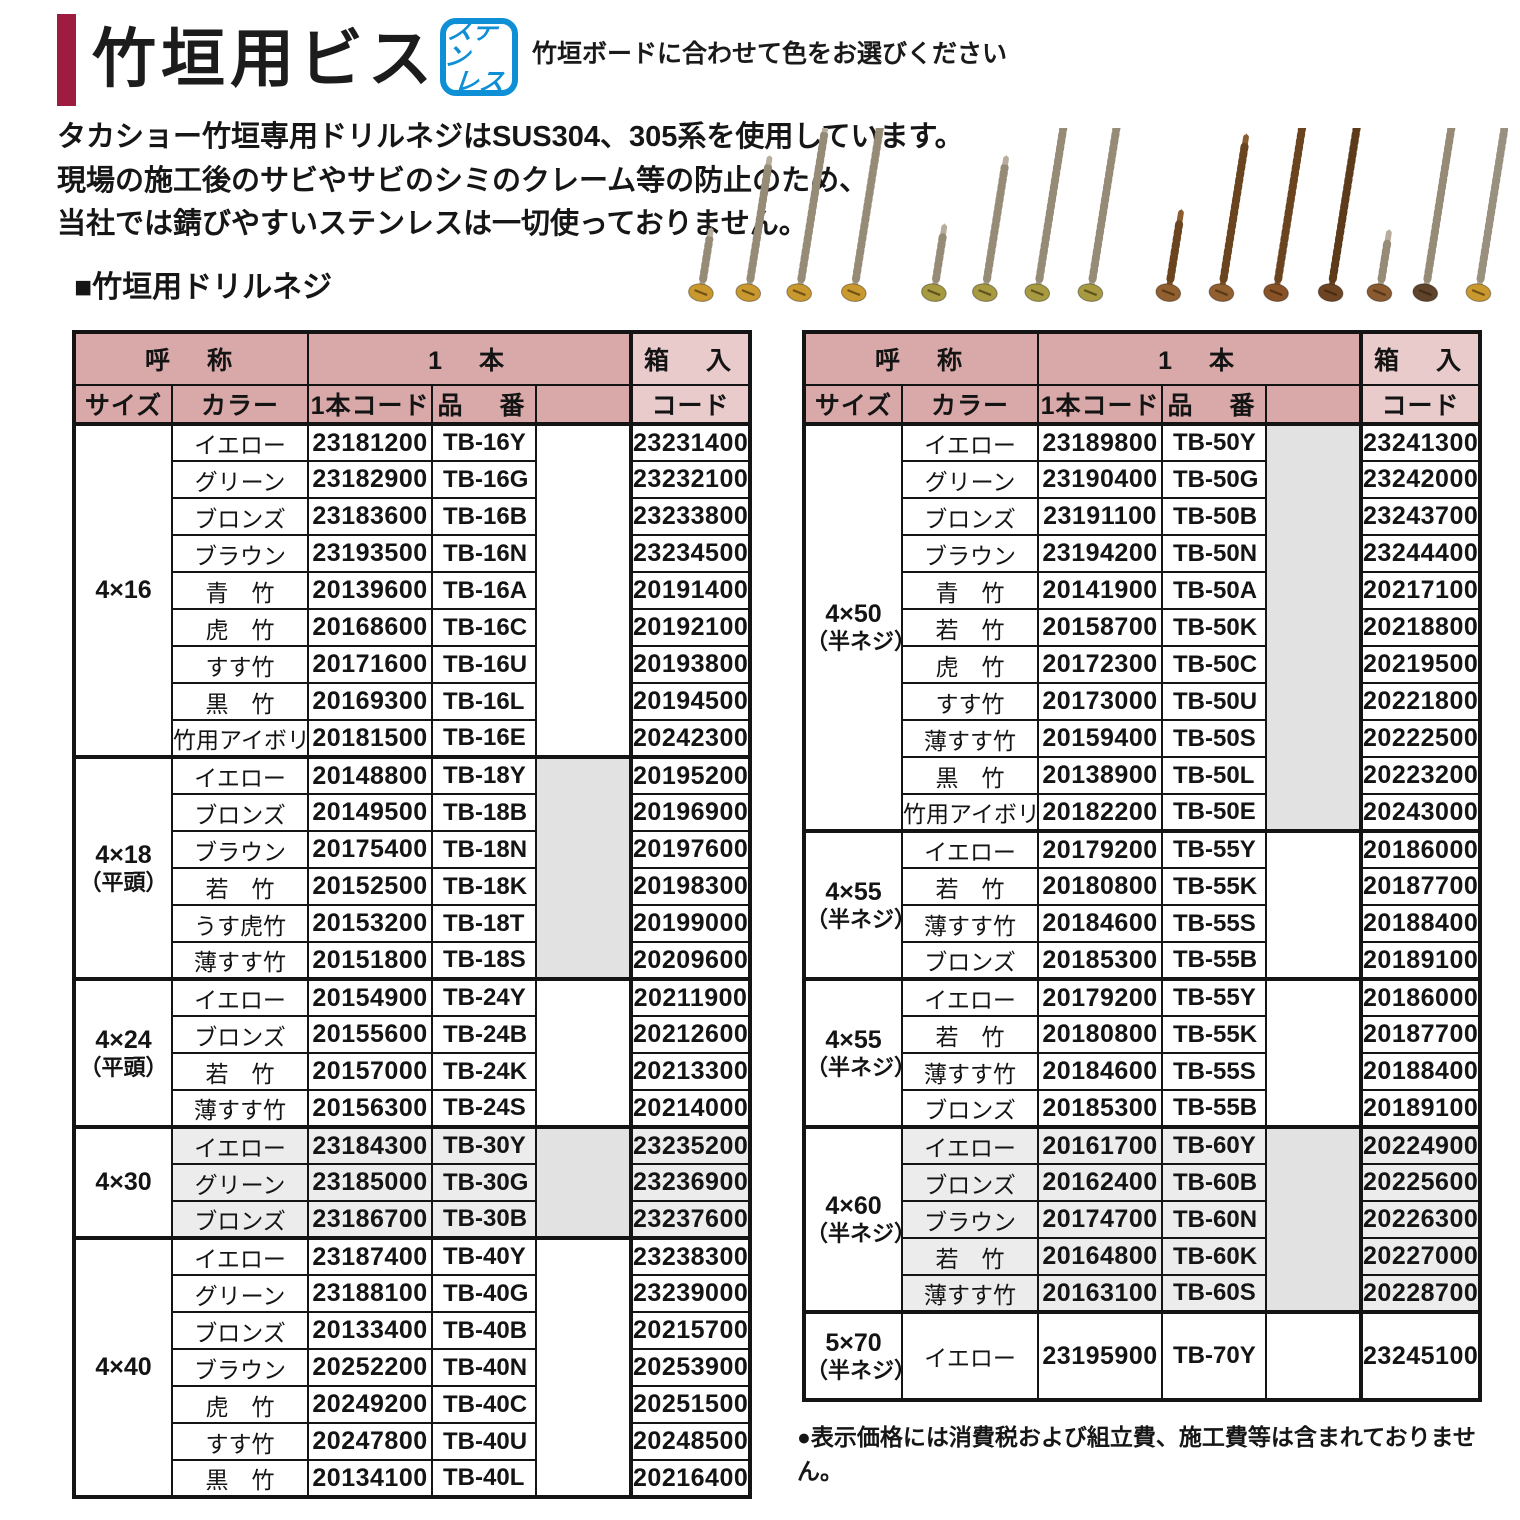  What do you see at coordinates (690, 1071) in the screenshot?
I see `box-code-cell: 20213300` at bounding box center [690, 1071].